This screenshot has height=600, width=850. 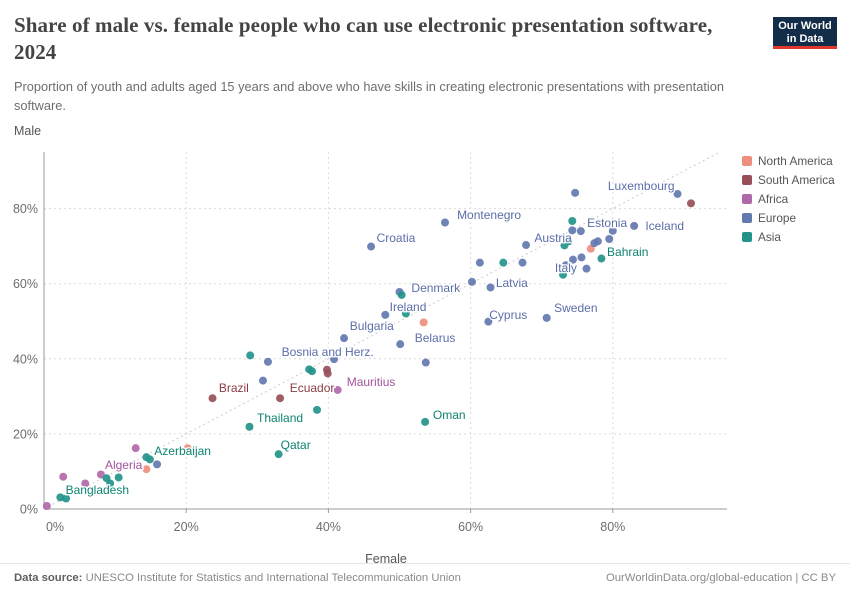 I want to click on country-label: Thailand, so click(x=280, y=418).